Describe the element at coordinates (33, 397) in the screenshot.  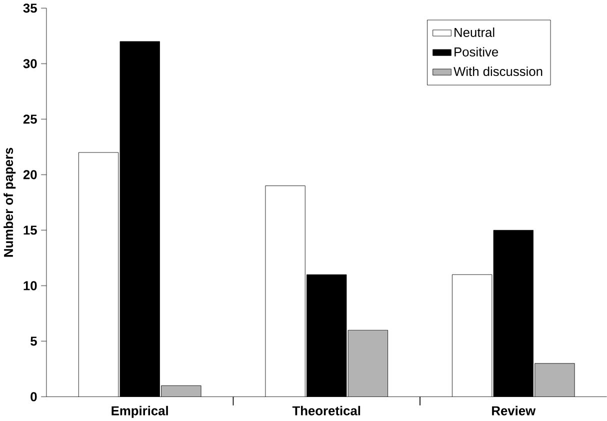
I see `y-tick-label: 0` at that location.